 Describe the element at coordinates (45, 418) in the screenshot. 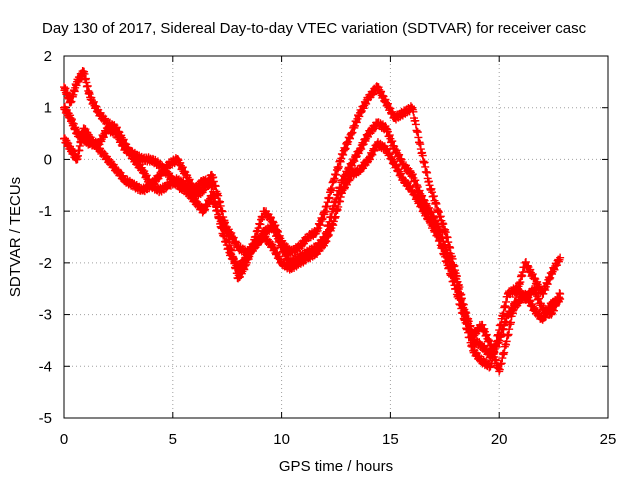

I see `y-tick-label: -5` at that location.